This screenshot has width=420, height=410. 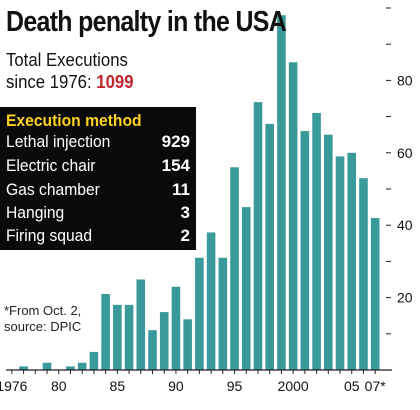 What do you see at coordinates (58, 141) in the screenshot?
I see `method-label: Lethal injection` at bounding box center [58, 141].